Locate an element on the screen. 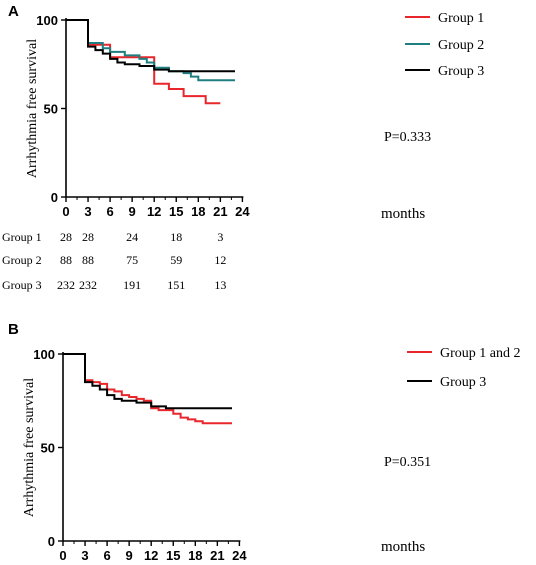  panel-a-x-tick-label: 18 is located at coordinates (198, 211).